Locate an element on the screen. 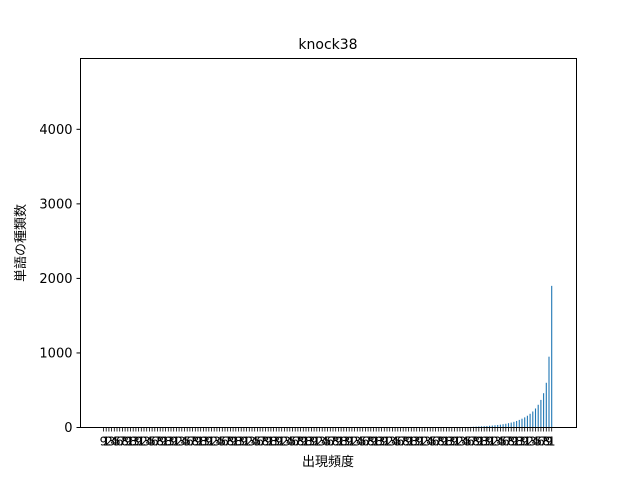  chart-title: knock38 is located at coordinates (327, 45).